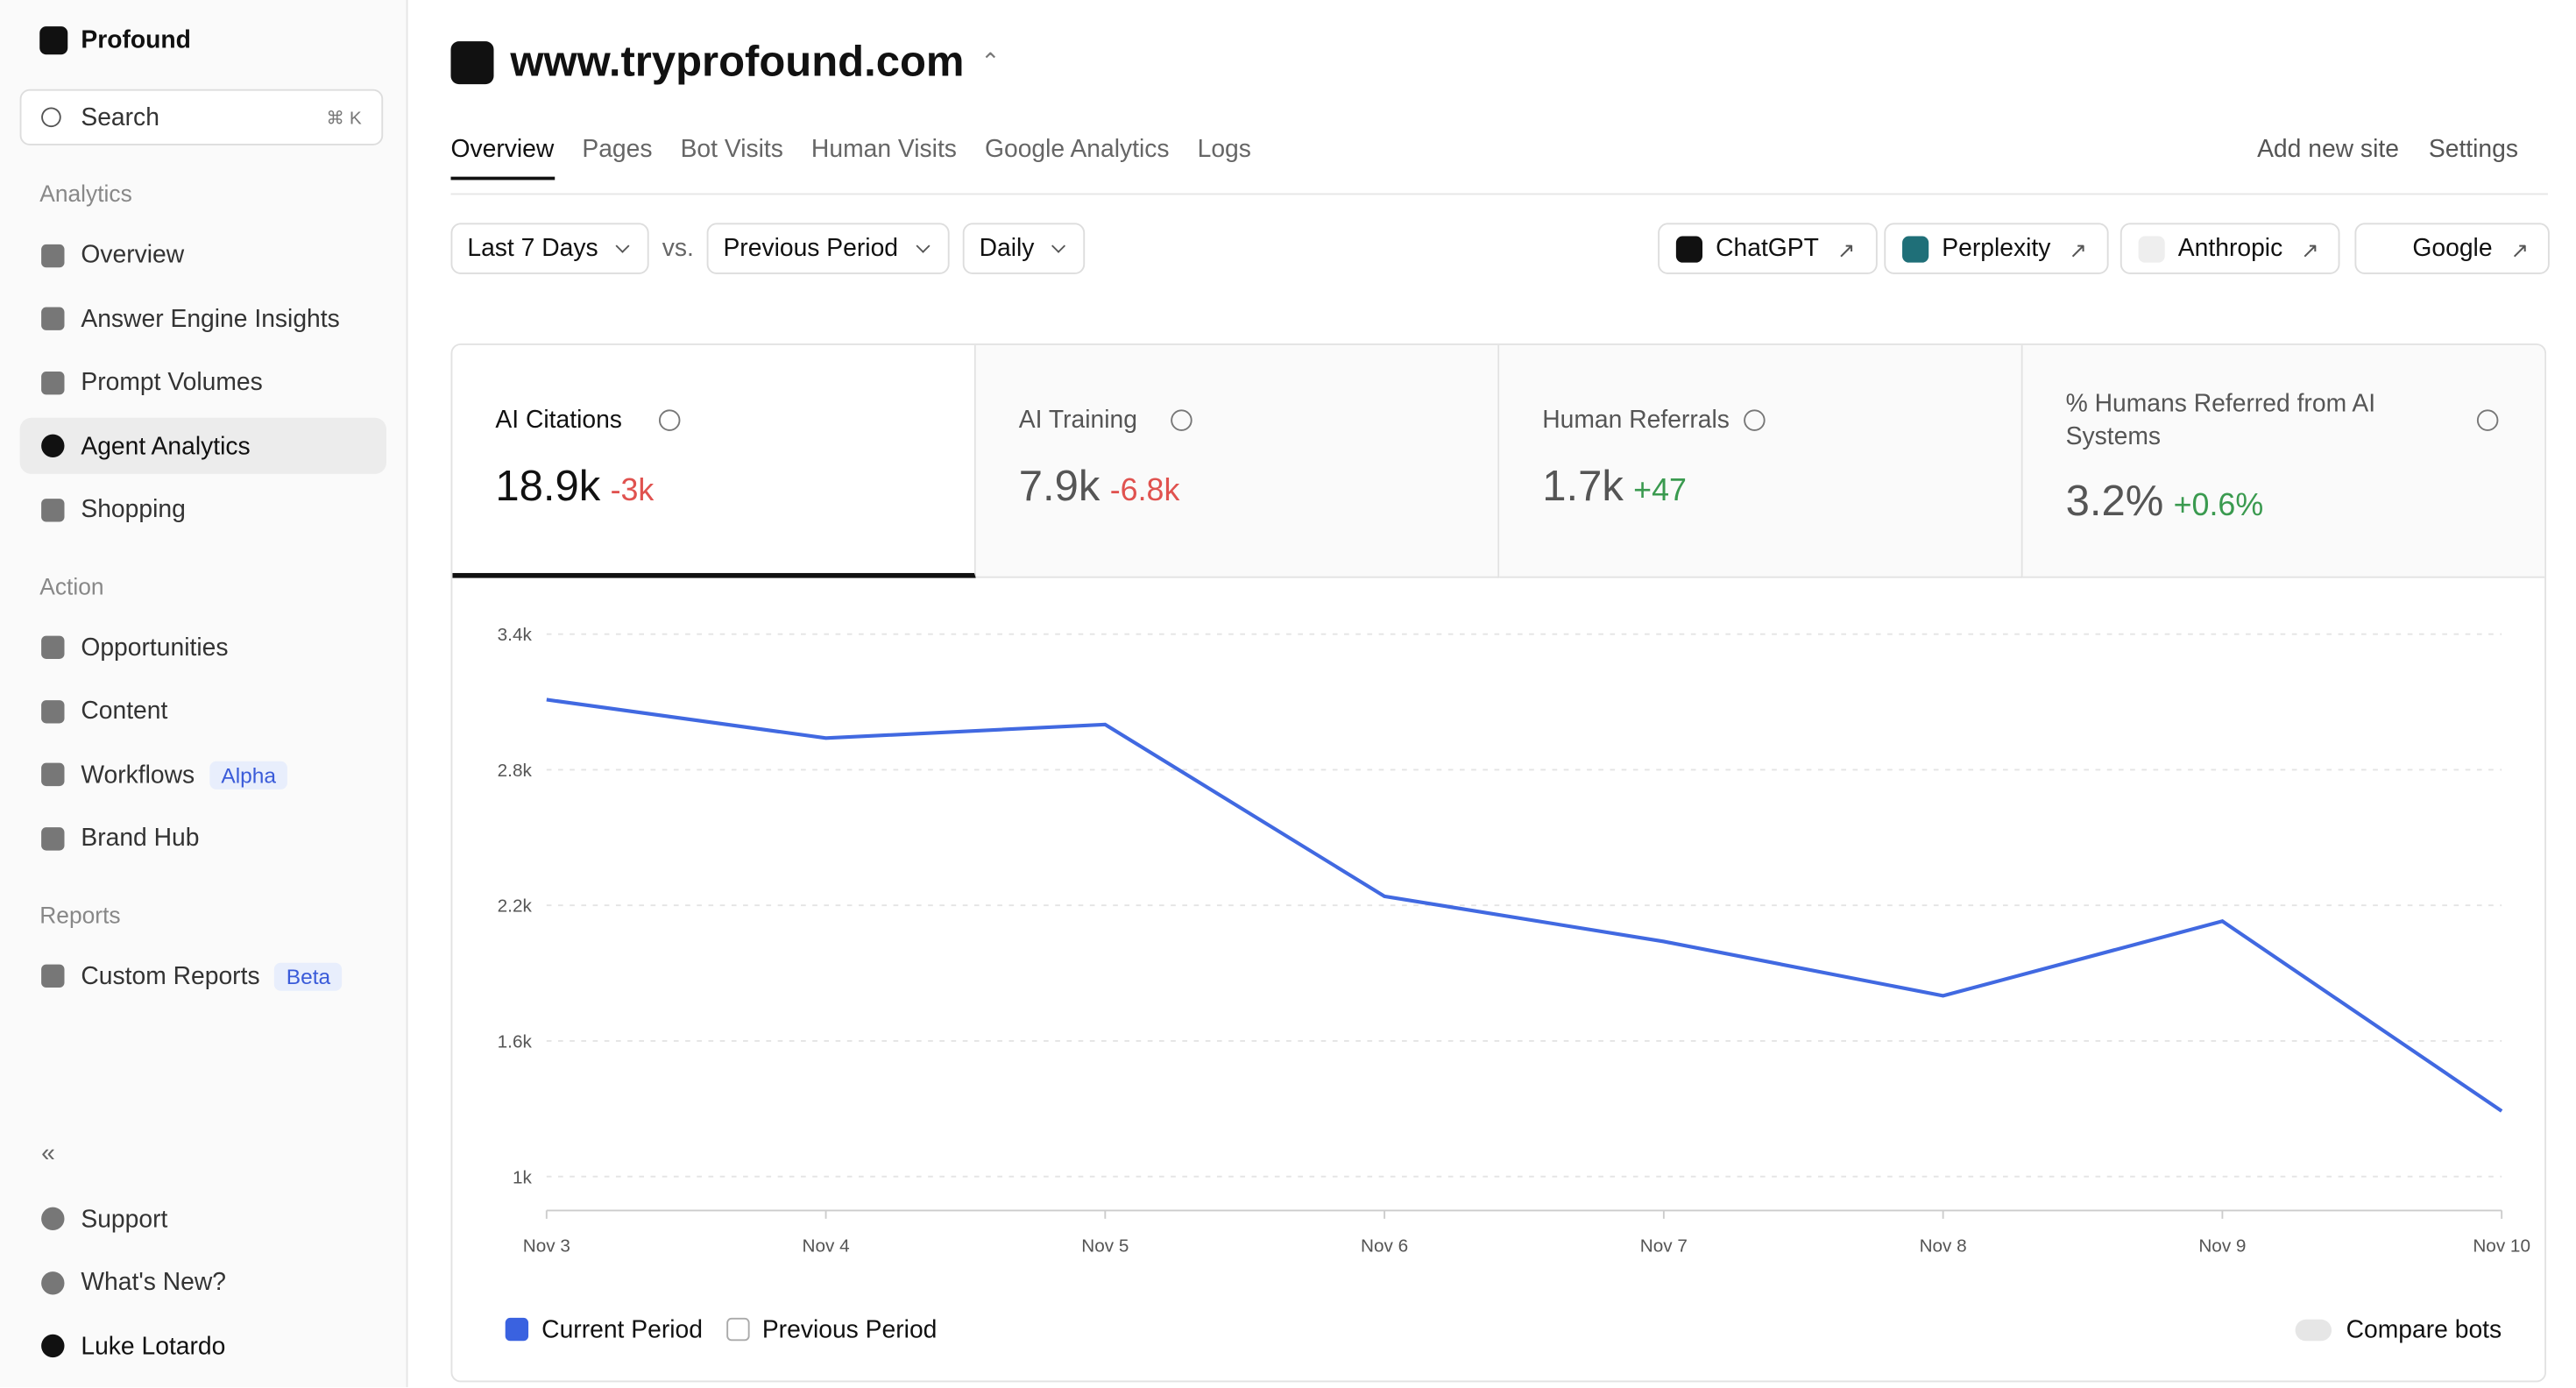 This screenshot has width=2576, height=1388. Describe the element at coordinates (166, 445) in the screenshot. I see `nav-label: Agent Analytics` at that location.